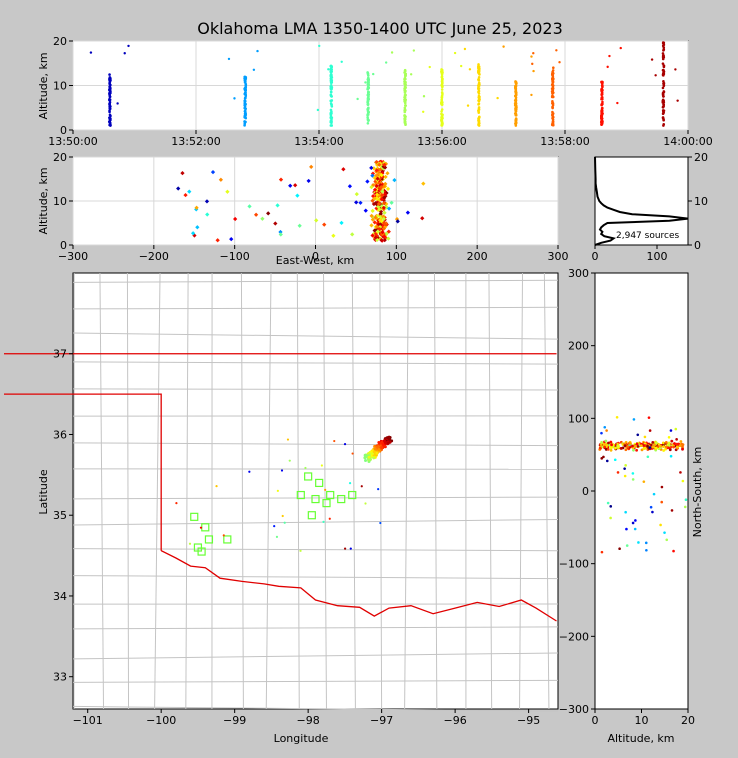 This screenshot has height=758, width=738. Describe the element at coordinates (235, 256) in the screenshot. I see `east-west-xtick-label: −100` at that location.